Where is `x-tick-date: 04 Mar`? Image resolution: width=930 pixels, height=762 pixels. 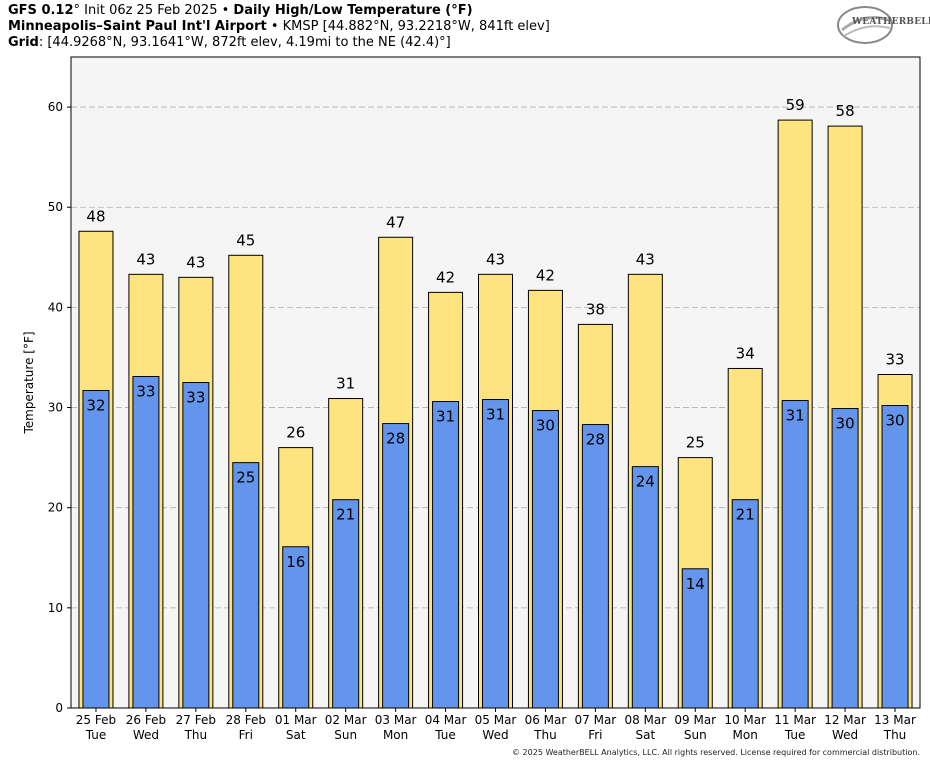 x-tick-date: 04 Mar is located at coordinates (446, 720).